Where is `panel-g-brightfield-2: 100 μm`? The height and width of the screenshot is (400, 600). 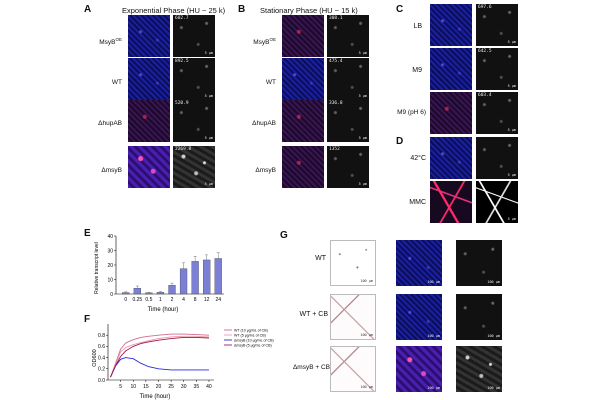 panel-g-brightfield-2: 100 μm is located at coordinates (353, 369).